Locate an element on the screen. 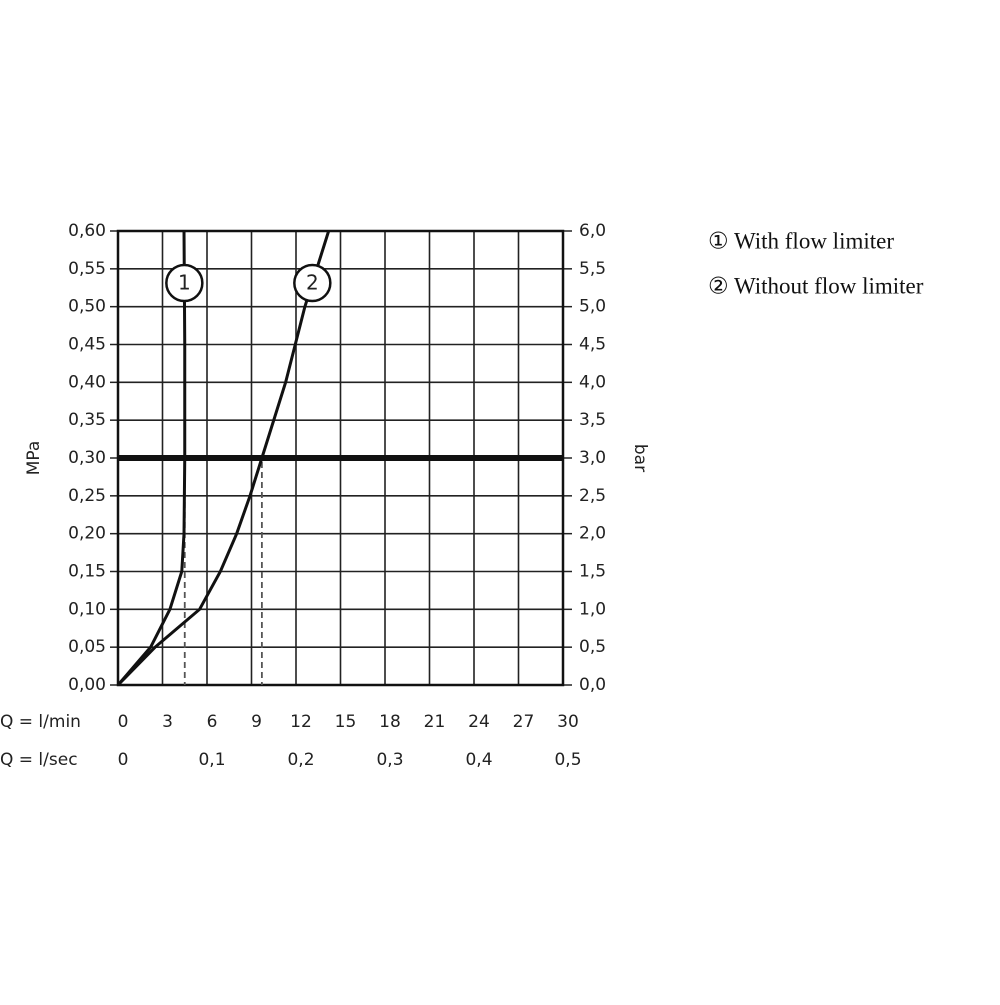 Image resolution: width=1000 pixels, height=1005 pixels. x2-tick-label: 0,1 is located at coordinates (211, 760).